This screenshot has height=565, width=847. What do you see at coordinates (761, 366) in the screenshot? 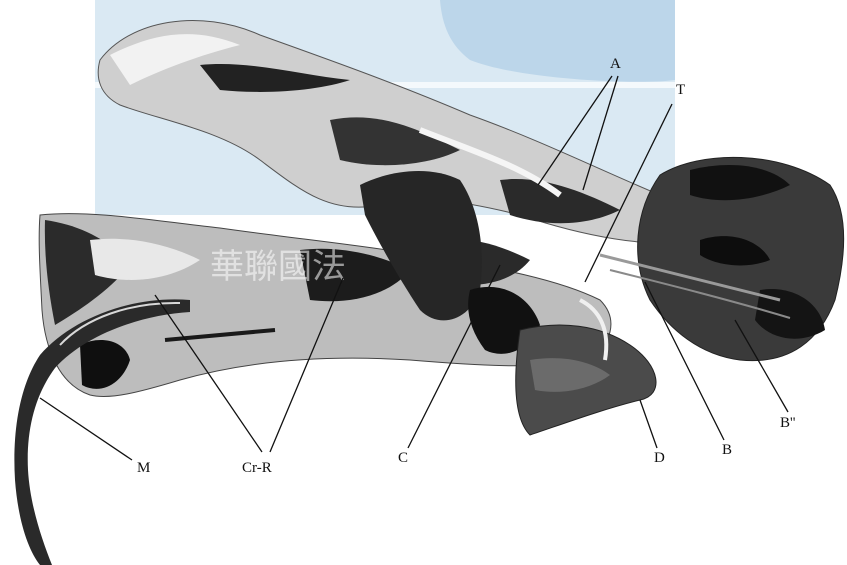
I see `leader-line-b2` at bounding box center [761, 366].